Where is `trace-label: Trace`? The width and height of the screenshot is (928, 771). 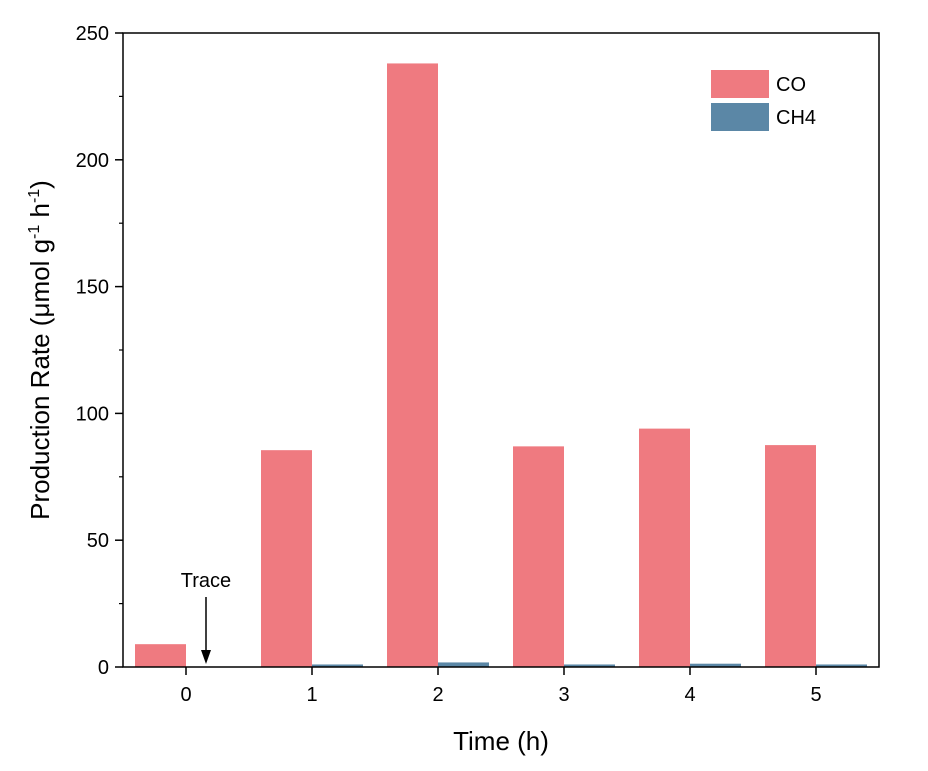
trace-label: Trace is located at coordinates (206, 581).